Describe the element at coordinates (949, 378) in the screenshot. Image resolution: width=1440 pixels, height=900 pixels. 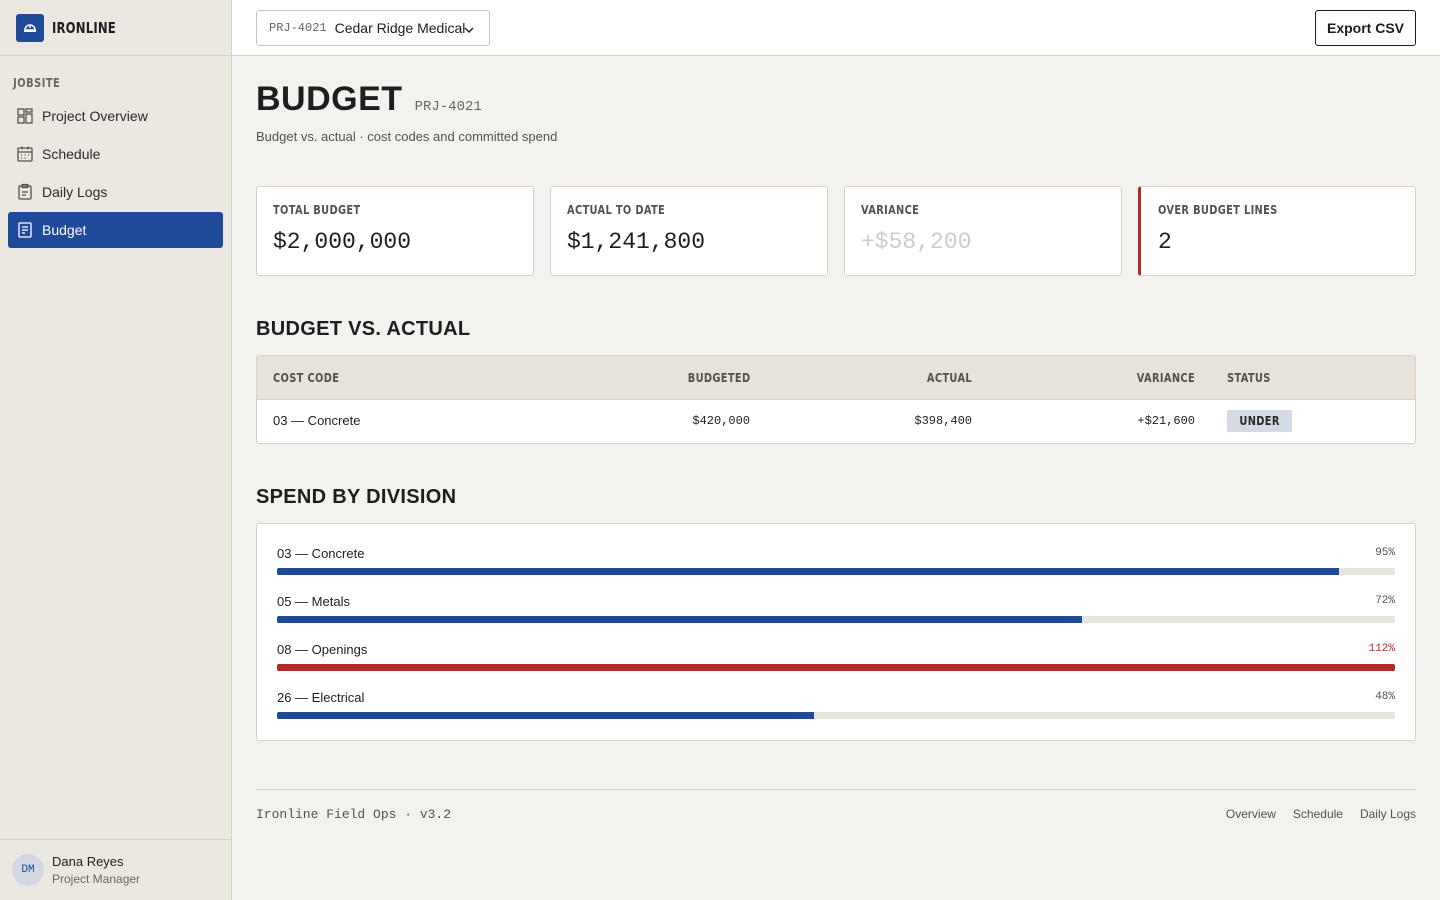
I see `column-header-actual: ACTUAL` at that location.